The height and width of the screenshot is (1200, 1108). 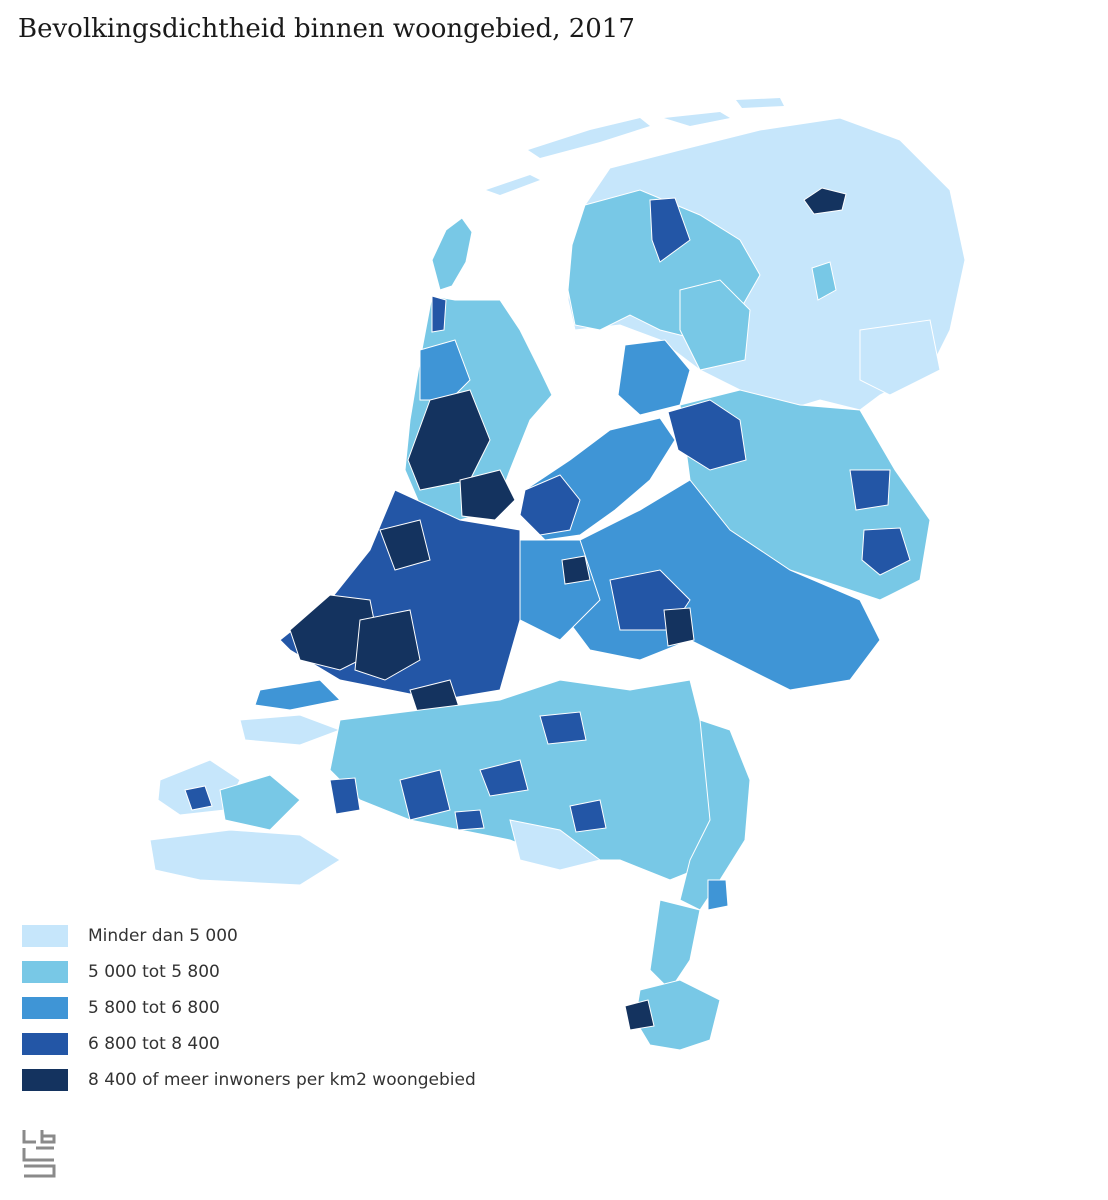 What do you see at coordinates (589, 138) in the screenshot?
I see `region-terschelling` at bounding box center [589, 138].